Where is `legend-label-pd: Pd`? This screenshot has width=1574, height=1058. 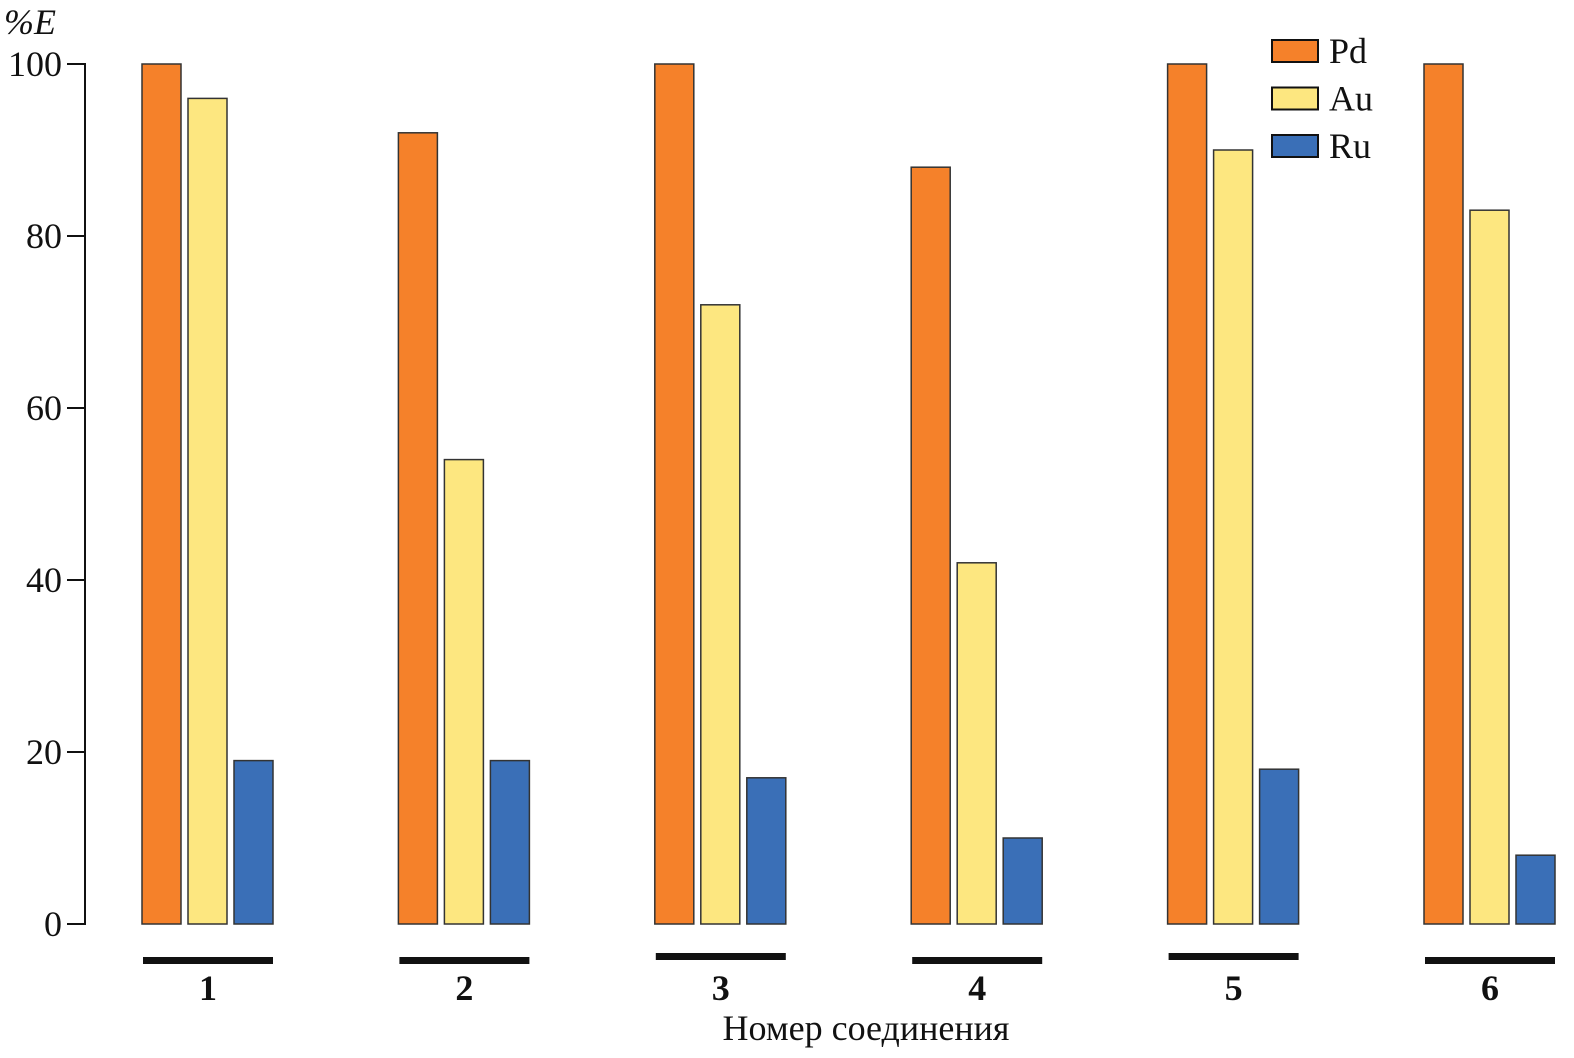
legend-label-pd: Pd is located at coordinates (1348, 51).